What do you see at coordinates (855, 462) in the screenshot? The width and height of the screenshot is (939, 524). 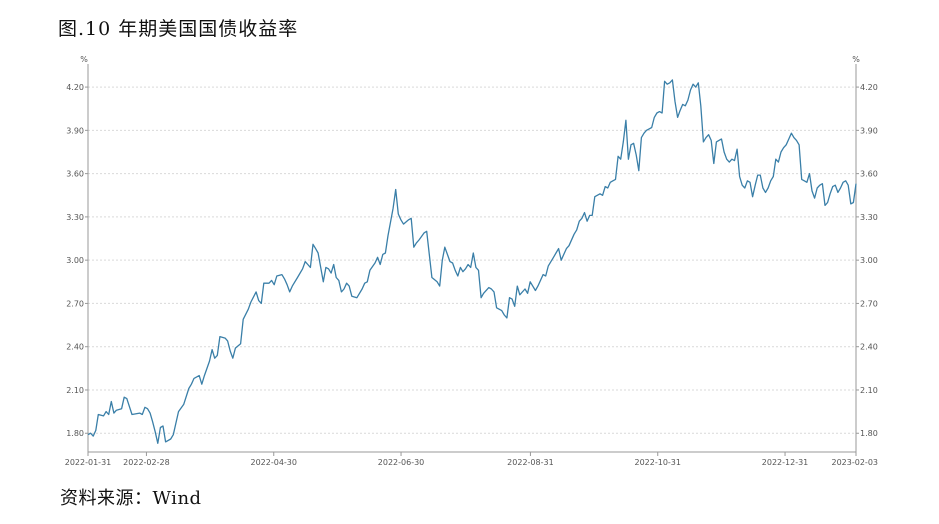 I see `x-tick-label: 2023-02-03` at bounding box center [855, 462].